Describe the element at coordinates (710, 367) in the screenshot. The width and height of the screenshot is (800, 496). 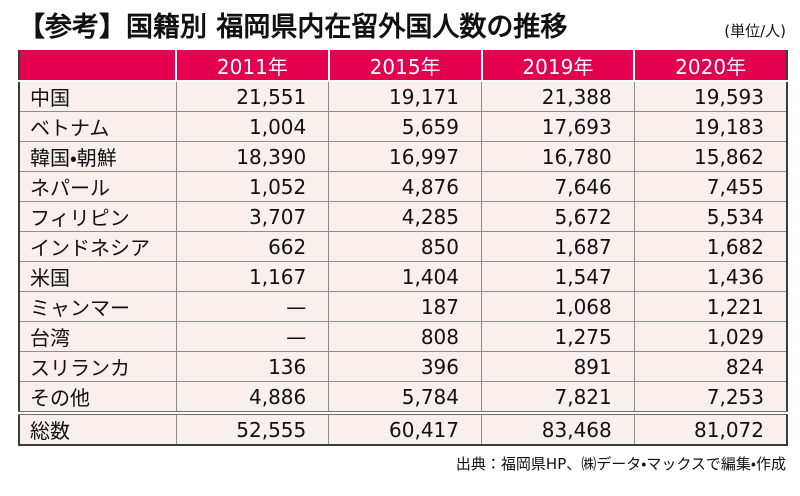
I see `value-cell: 824` at that location.